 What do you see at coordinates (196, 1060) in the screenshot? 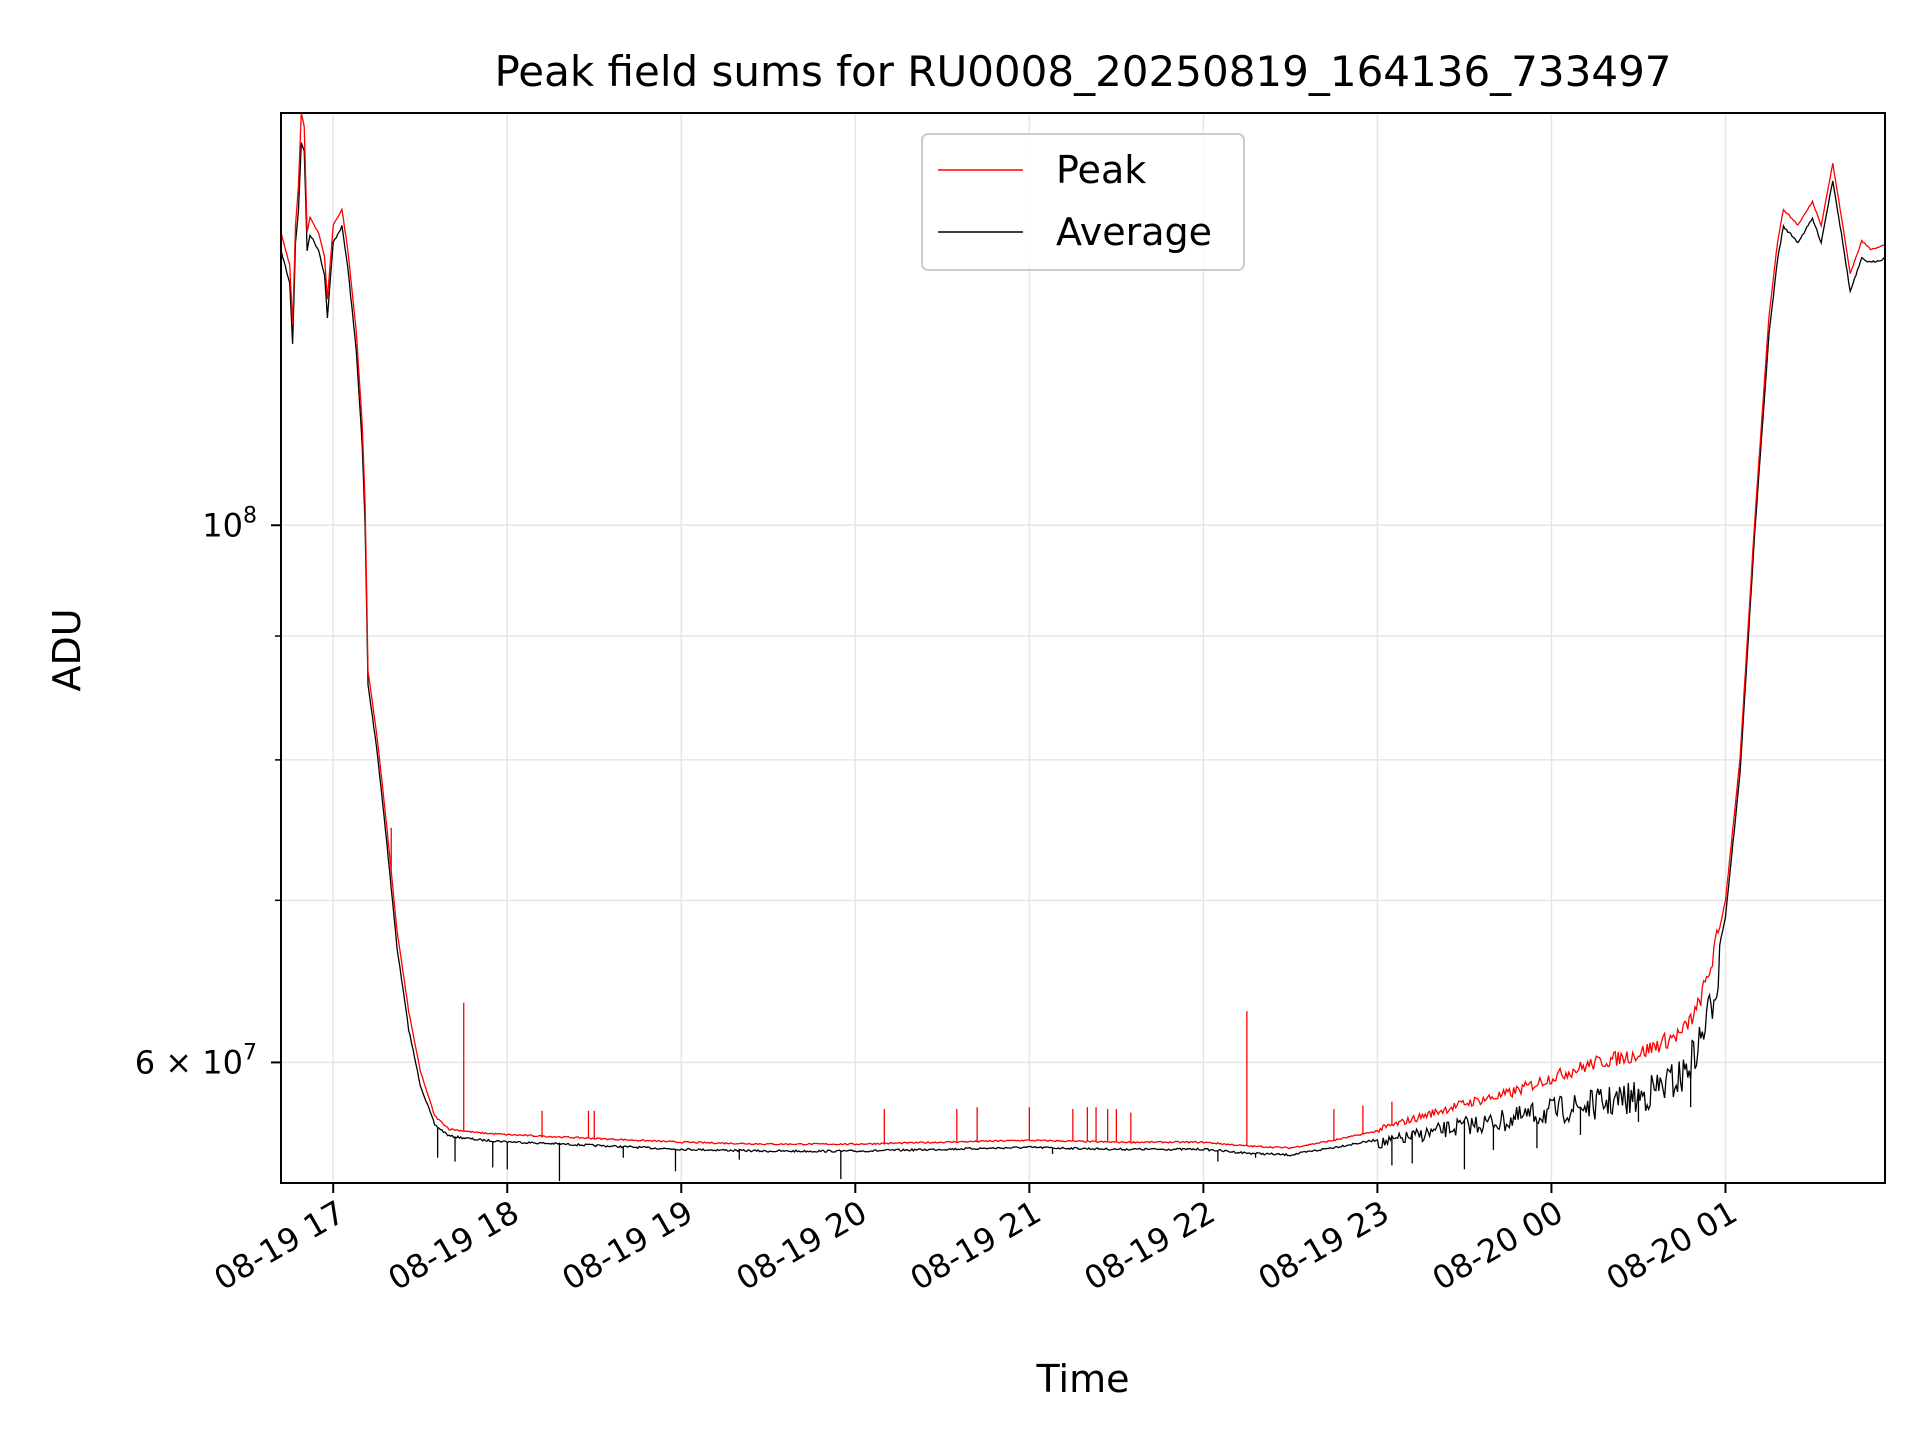
I see `y-tick-label: 6 × 107` at bounding box center [196, 1060].